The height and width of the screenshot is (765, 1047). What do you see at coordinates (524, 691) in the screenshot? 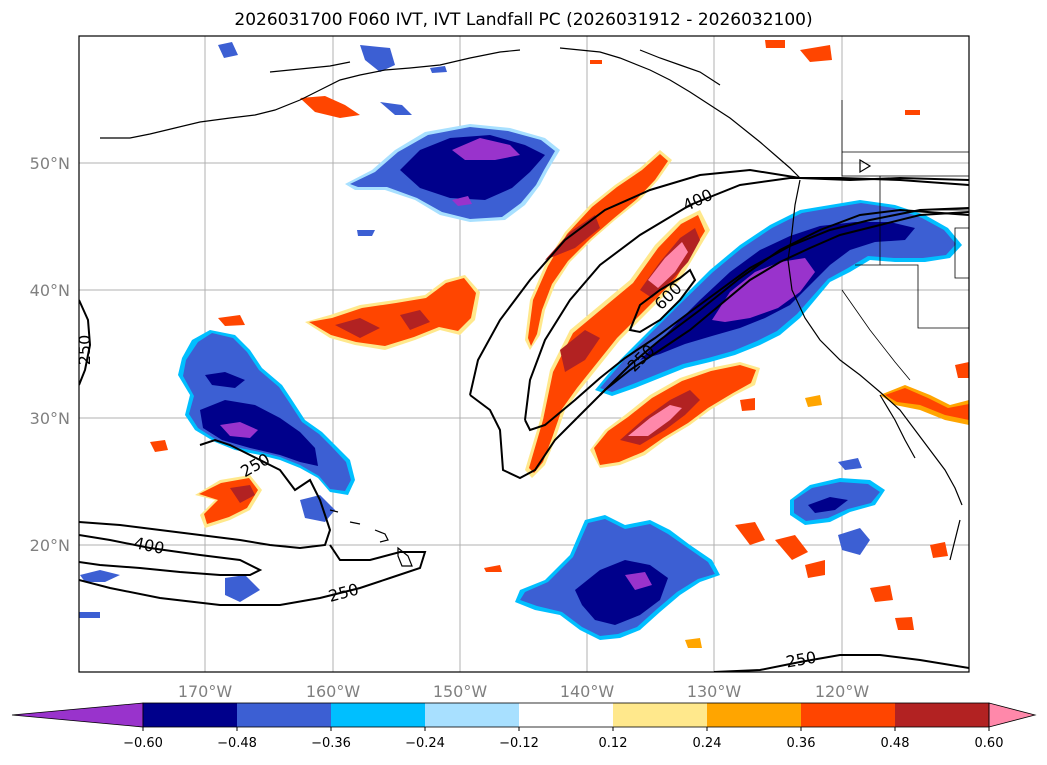
I see `lon-tick-labels: 170°W 160°W 150°W 140°W 130°W 120°W` at bounding box center [524, 691].